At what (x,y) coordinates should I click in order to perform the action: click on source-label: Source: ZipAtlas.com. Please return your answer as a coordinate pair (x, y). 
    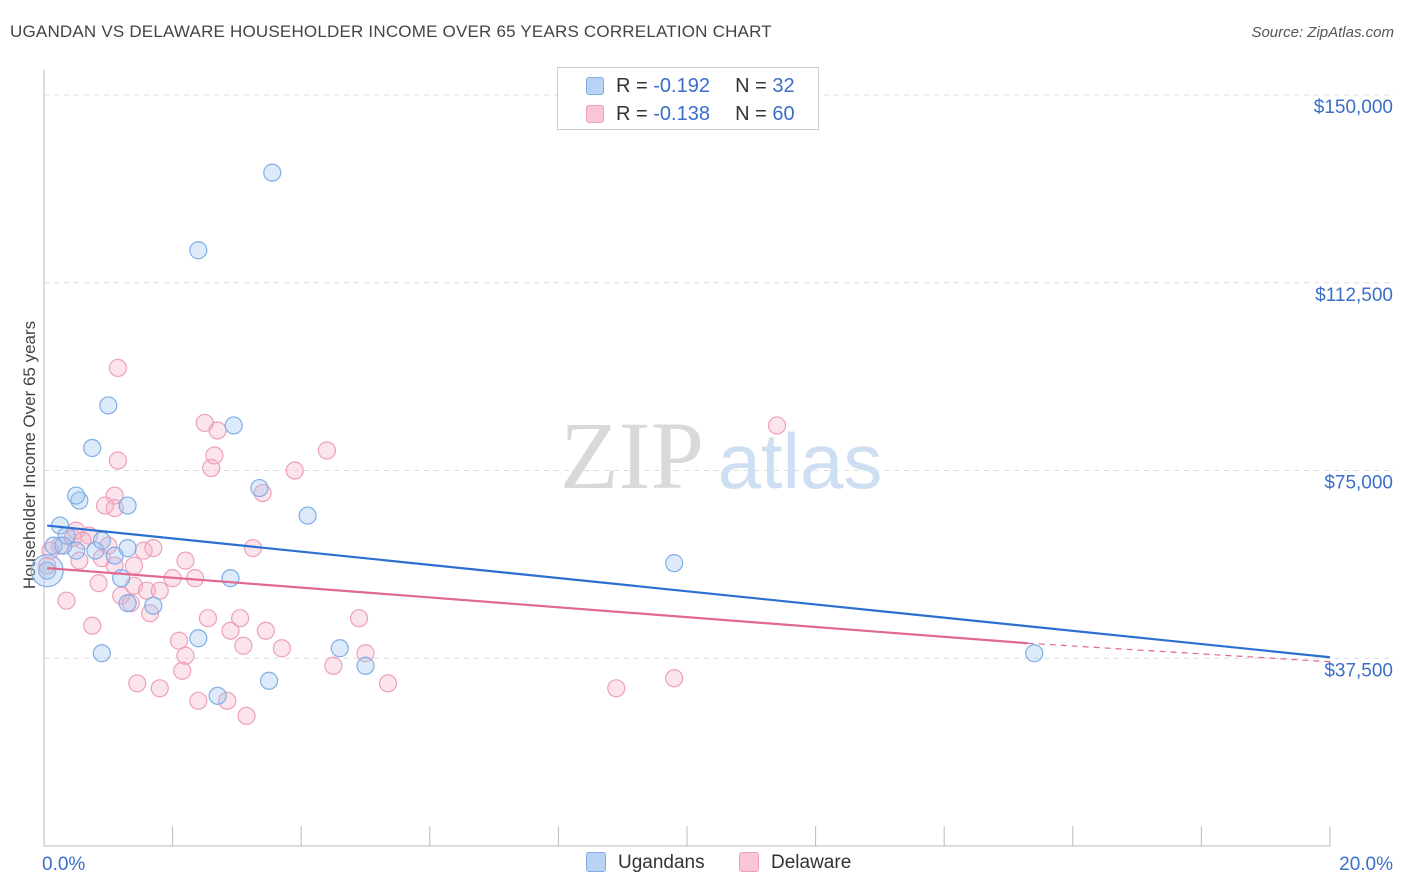
    Looking at the image, I should click on (1322, 32).